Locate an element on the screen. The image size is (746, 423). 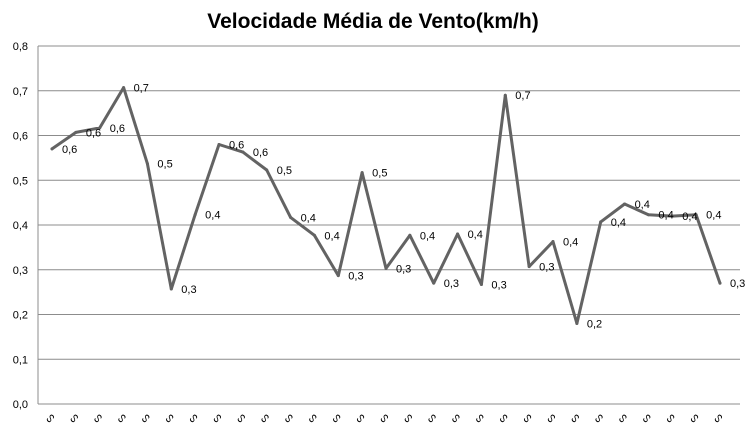
data-label: 0,2 is located at coordinates (594, 324).